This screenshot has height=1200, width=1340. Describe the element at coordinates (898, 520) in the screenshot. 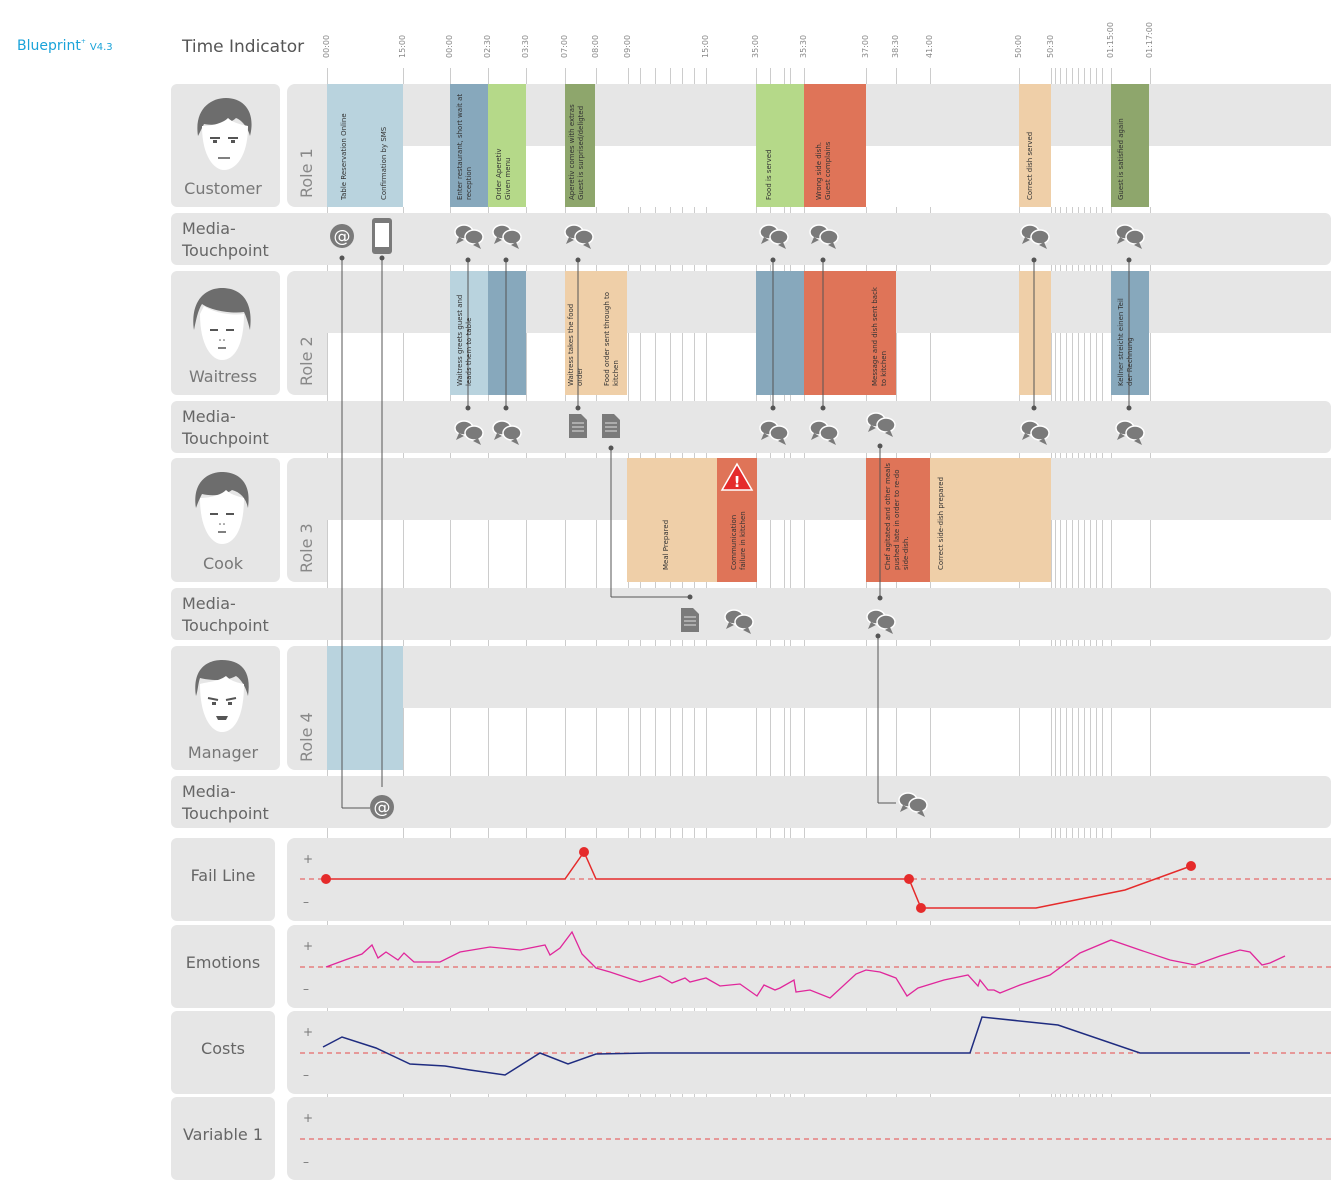

I see `role3-block-chef` at that location.